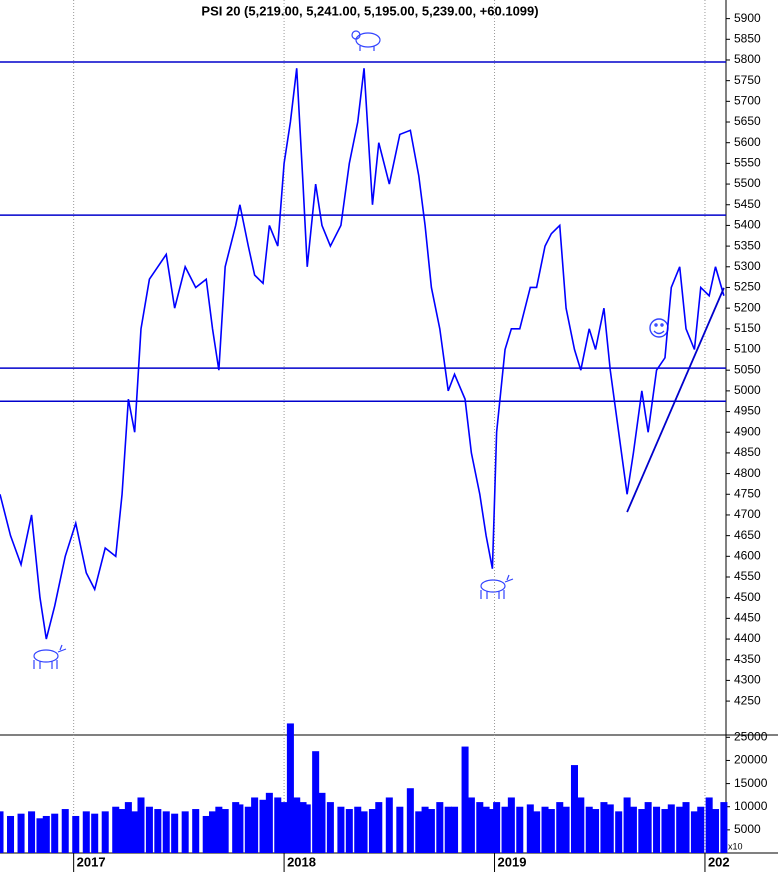 Image resolution: width=778 pixels, height=872 pixels. I want to click on y-tick-label: 4550, so click(747, 576).